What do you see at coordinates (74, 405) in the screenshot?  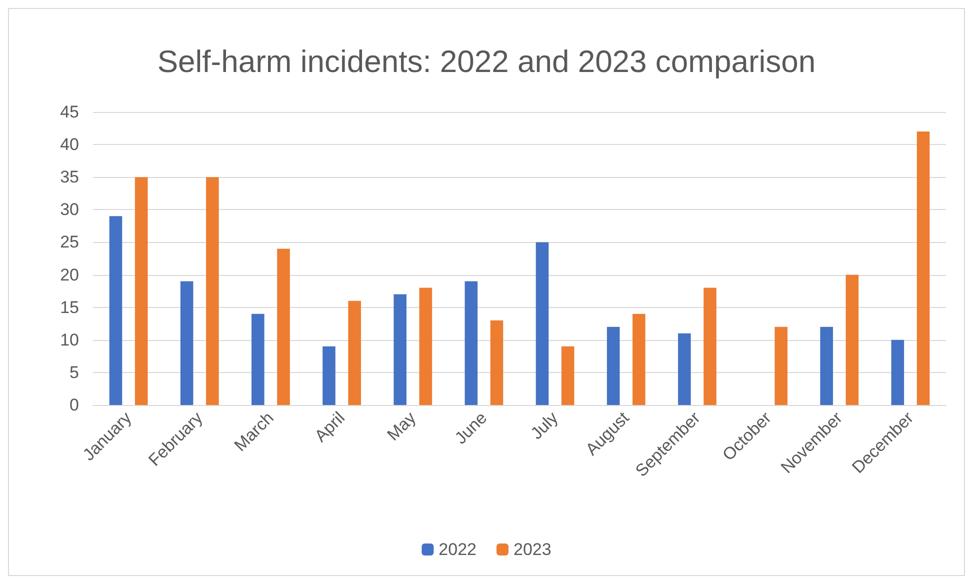 I see `y-tick-label: 0` at bounding box center [74, 405].